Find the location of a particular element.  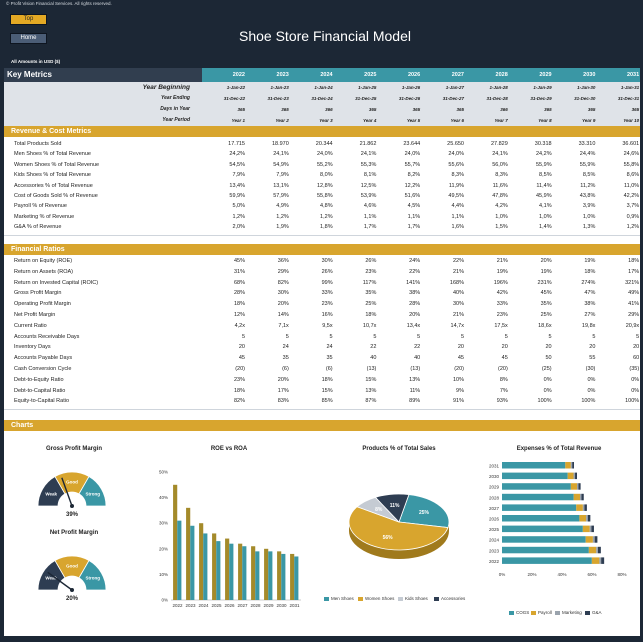

table-cell: 55,2% is located at coordinates (324, 164).